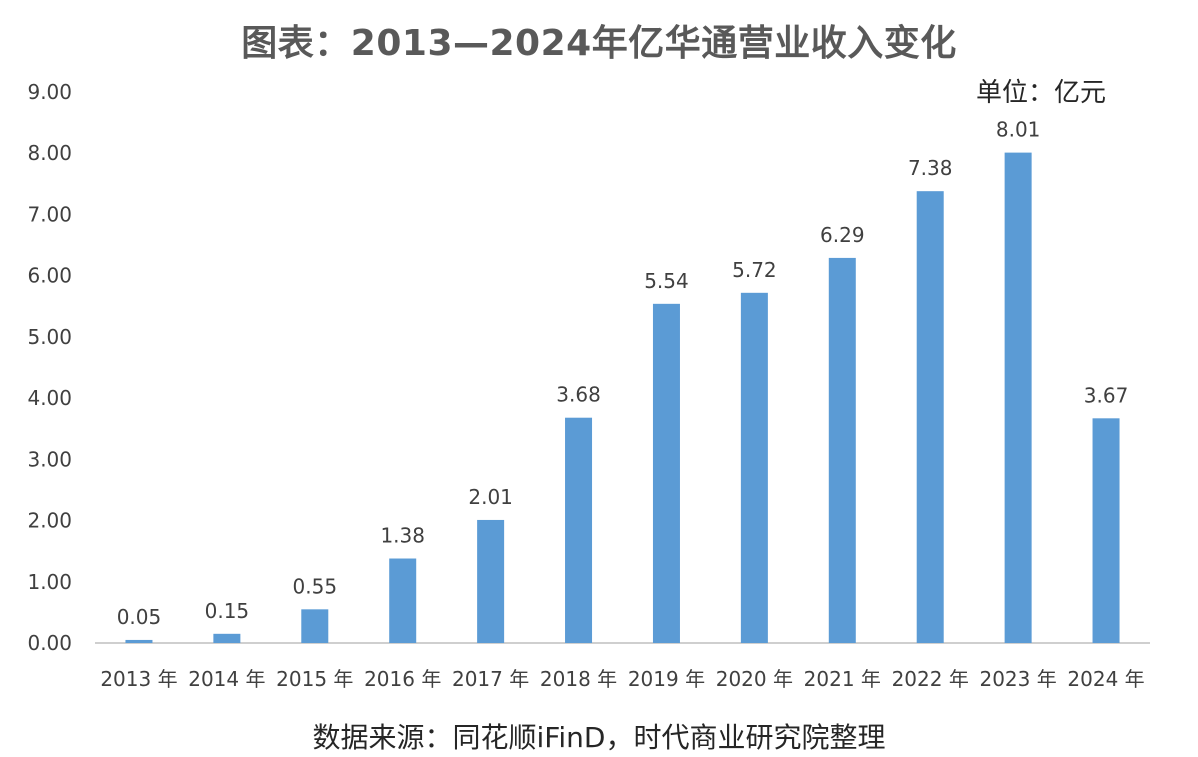 Image resolution: width=1198 pixels, height=757 pixels. Describe the element at coordinates (402, 536) in the screenshot. I see `data-label: 1.38` at that location.